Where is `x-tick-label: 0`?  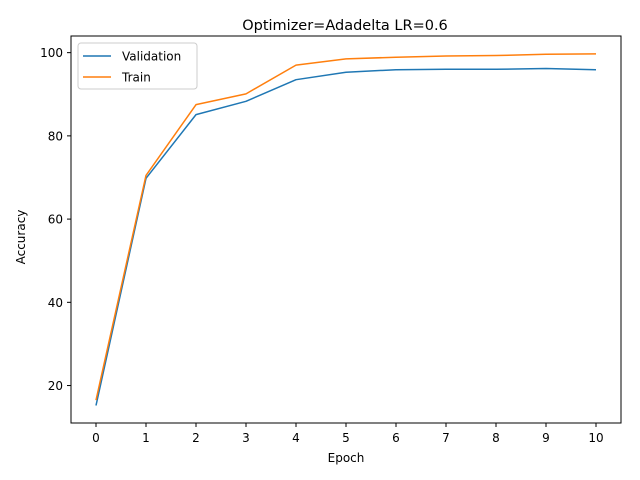
x-tick-label: 0 is located at coordinates (96, 438).